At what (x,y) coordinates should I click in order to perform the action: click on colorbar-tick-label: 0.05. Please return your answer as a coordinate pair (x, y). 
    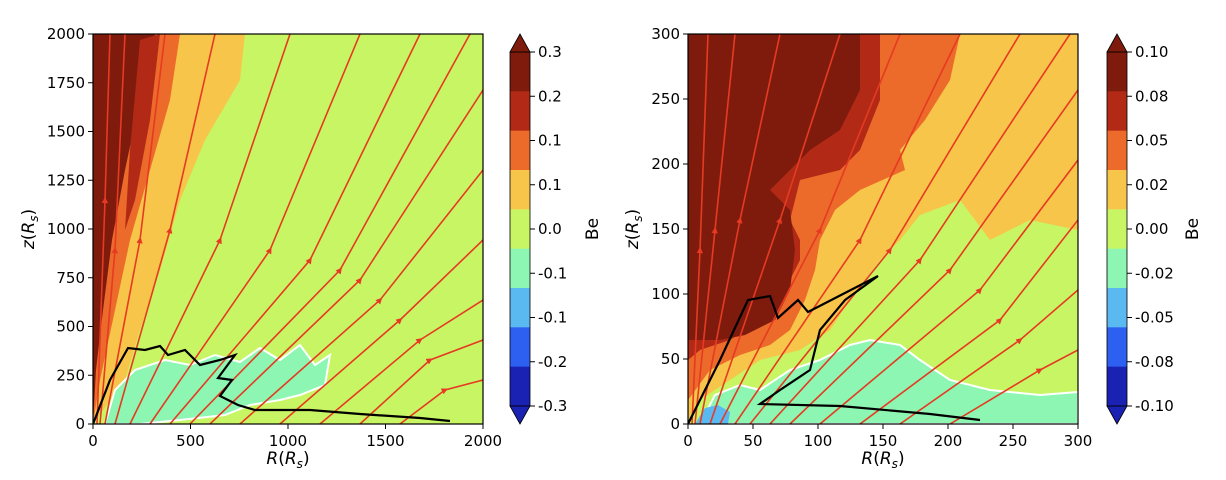
    Looking at the image, I should click on (1151, 141).